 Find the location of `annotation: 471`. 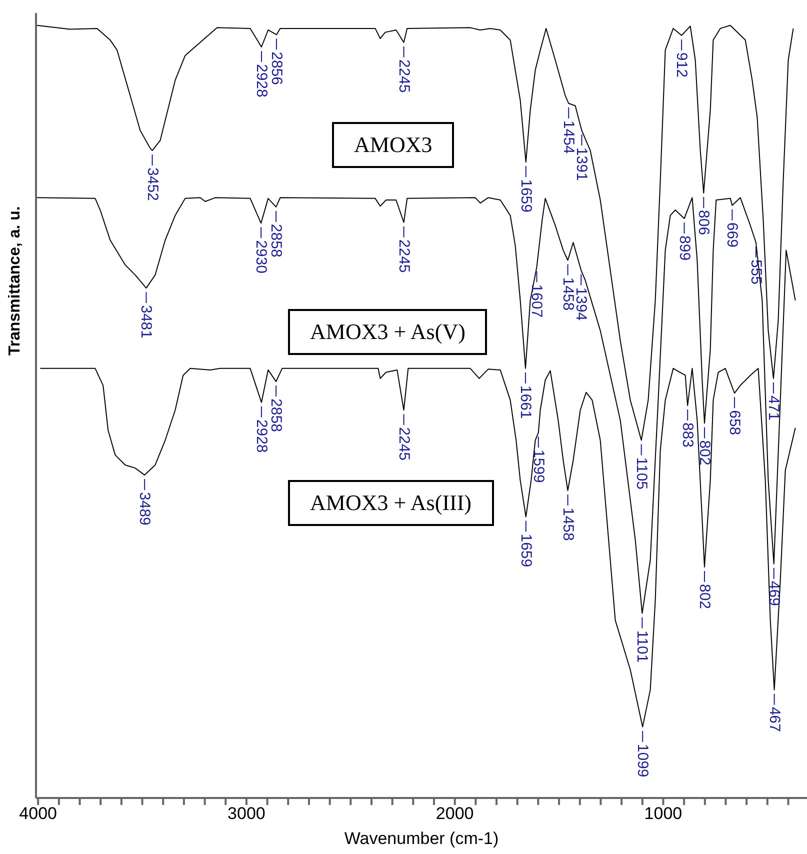

annotation: 471 is located at coordinates (773, 407).